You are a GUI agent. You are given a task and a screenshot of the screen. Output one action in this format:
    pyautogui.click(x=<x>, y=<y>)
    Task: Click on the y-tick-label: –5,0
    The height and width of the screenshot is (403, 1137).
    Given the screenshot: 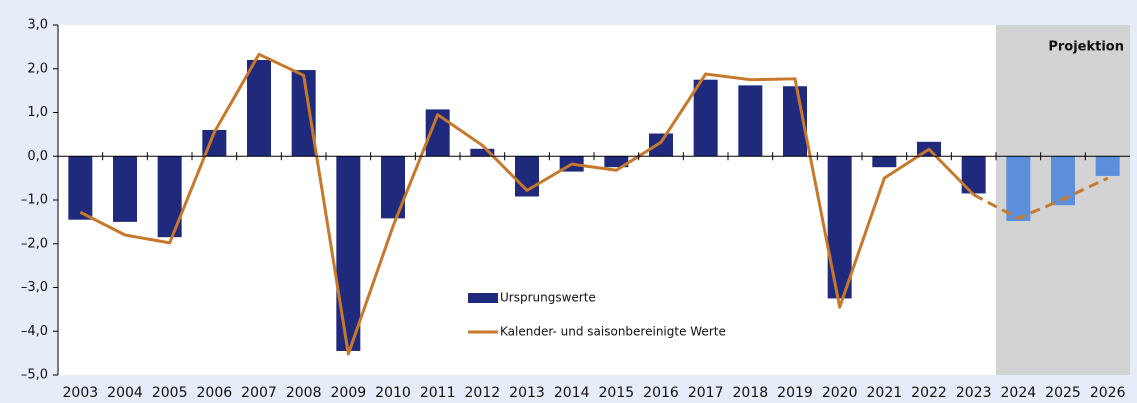 What is the action you would take?
    pyautogui.click(x=34, y=375)
    